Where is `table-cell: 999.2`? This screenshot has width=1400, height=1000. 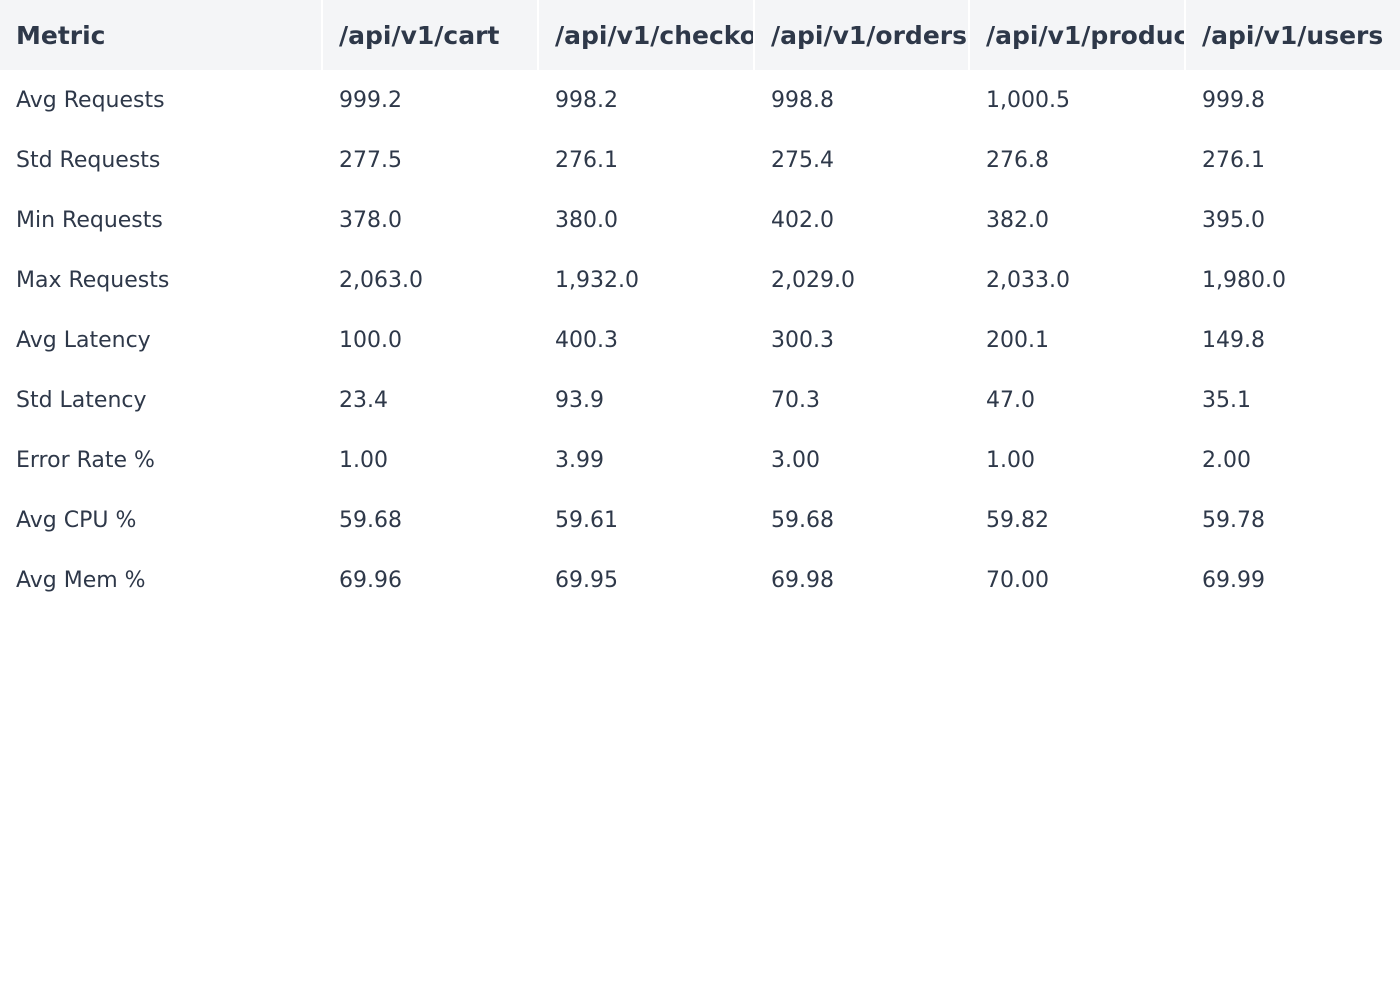
table-cell: 999.2 is located at coordinates (370, 100).